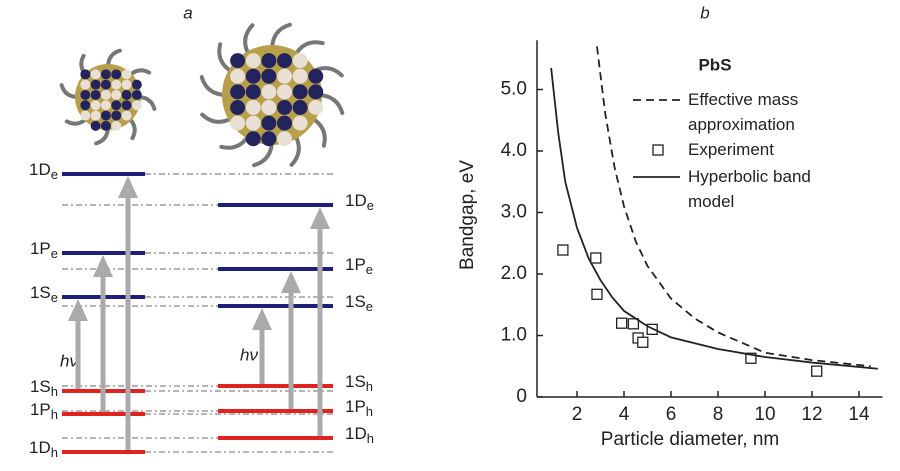 The image size is (900, 471). I want to click on level-label: 1De, so click(43, 171).